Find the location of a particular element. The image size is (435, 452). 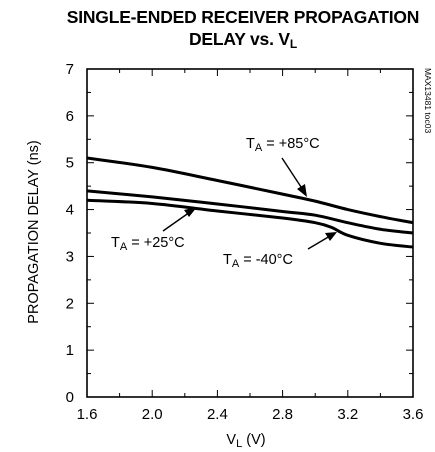

x-axis-label-main: V is located at coordinates (231, 440).